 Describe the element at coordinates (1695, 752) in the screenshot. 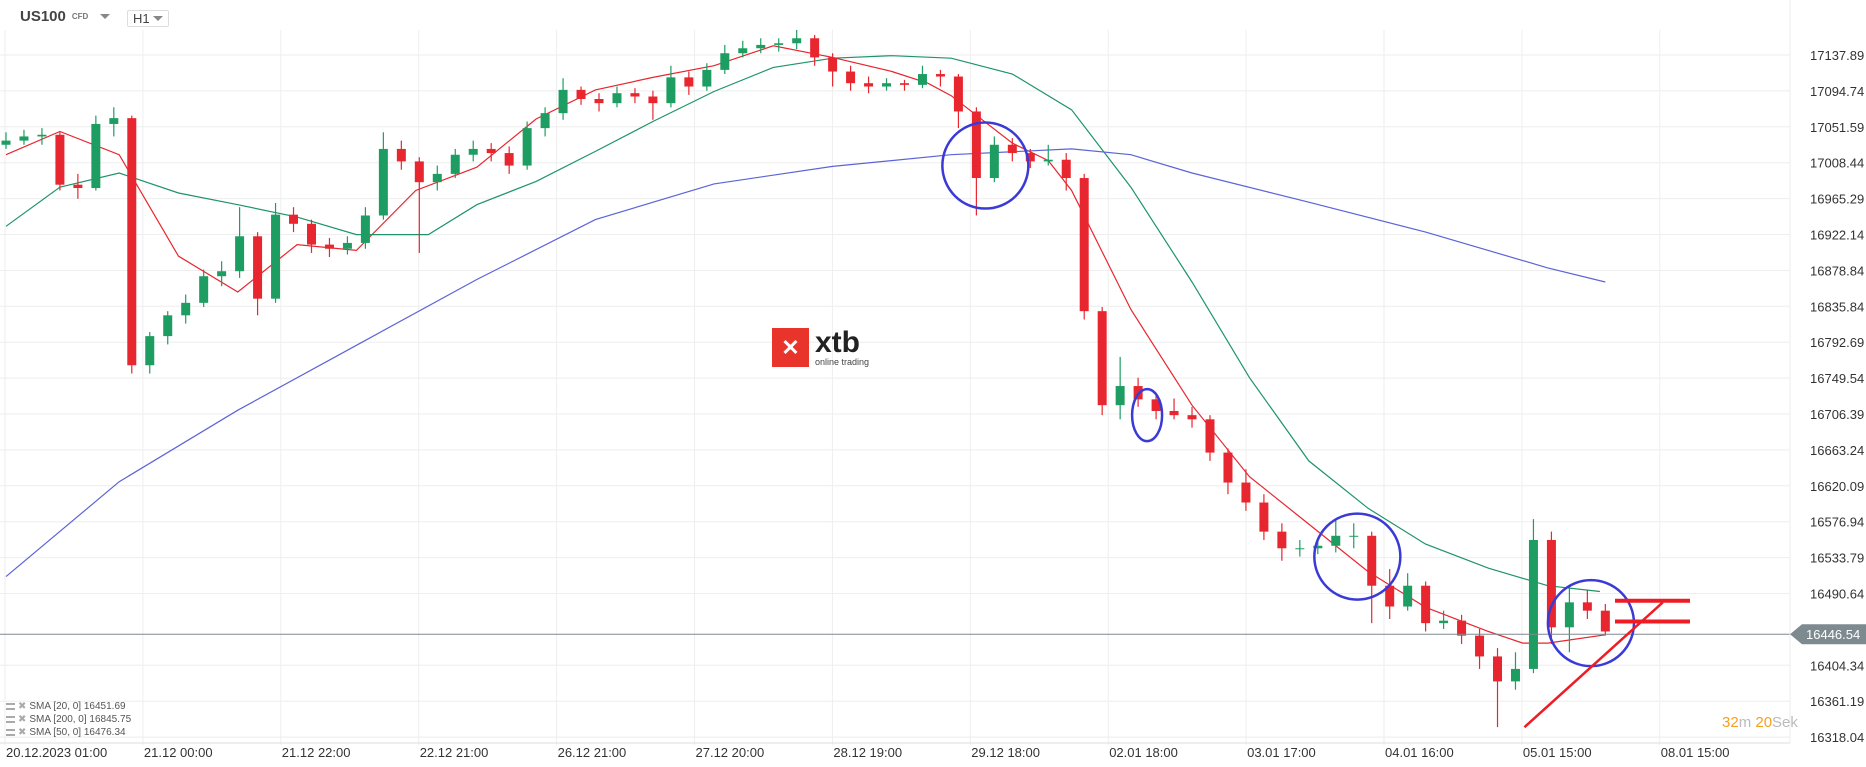

I see `x-tick-label: 08.01 15:00` at that location.